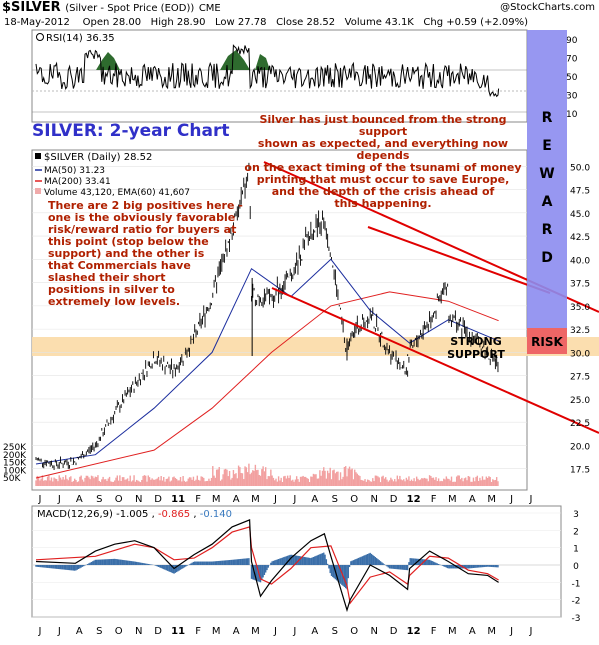 Image resolution: width=599 pixels, height=645 pixels. Describe the element at coordinates (476, 354) in the screenshot. I see `support-label-2: SUPPORT` at that location.